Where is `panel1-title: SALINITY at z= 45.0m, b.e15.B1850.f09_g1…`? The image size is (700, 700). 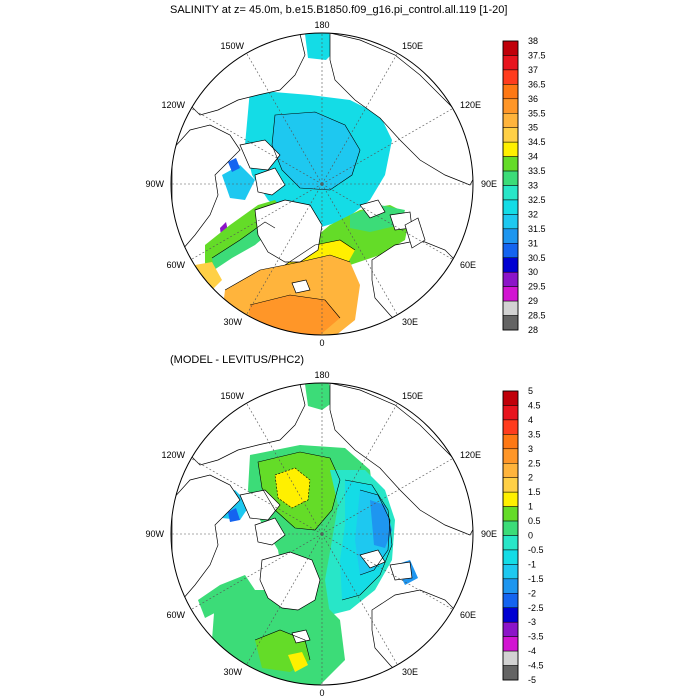 panel1-title: SALINITY at z= 45.0m, b.e15.B1850.f09_g1… is located at coordinates (339, 10).